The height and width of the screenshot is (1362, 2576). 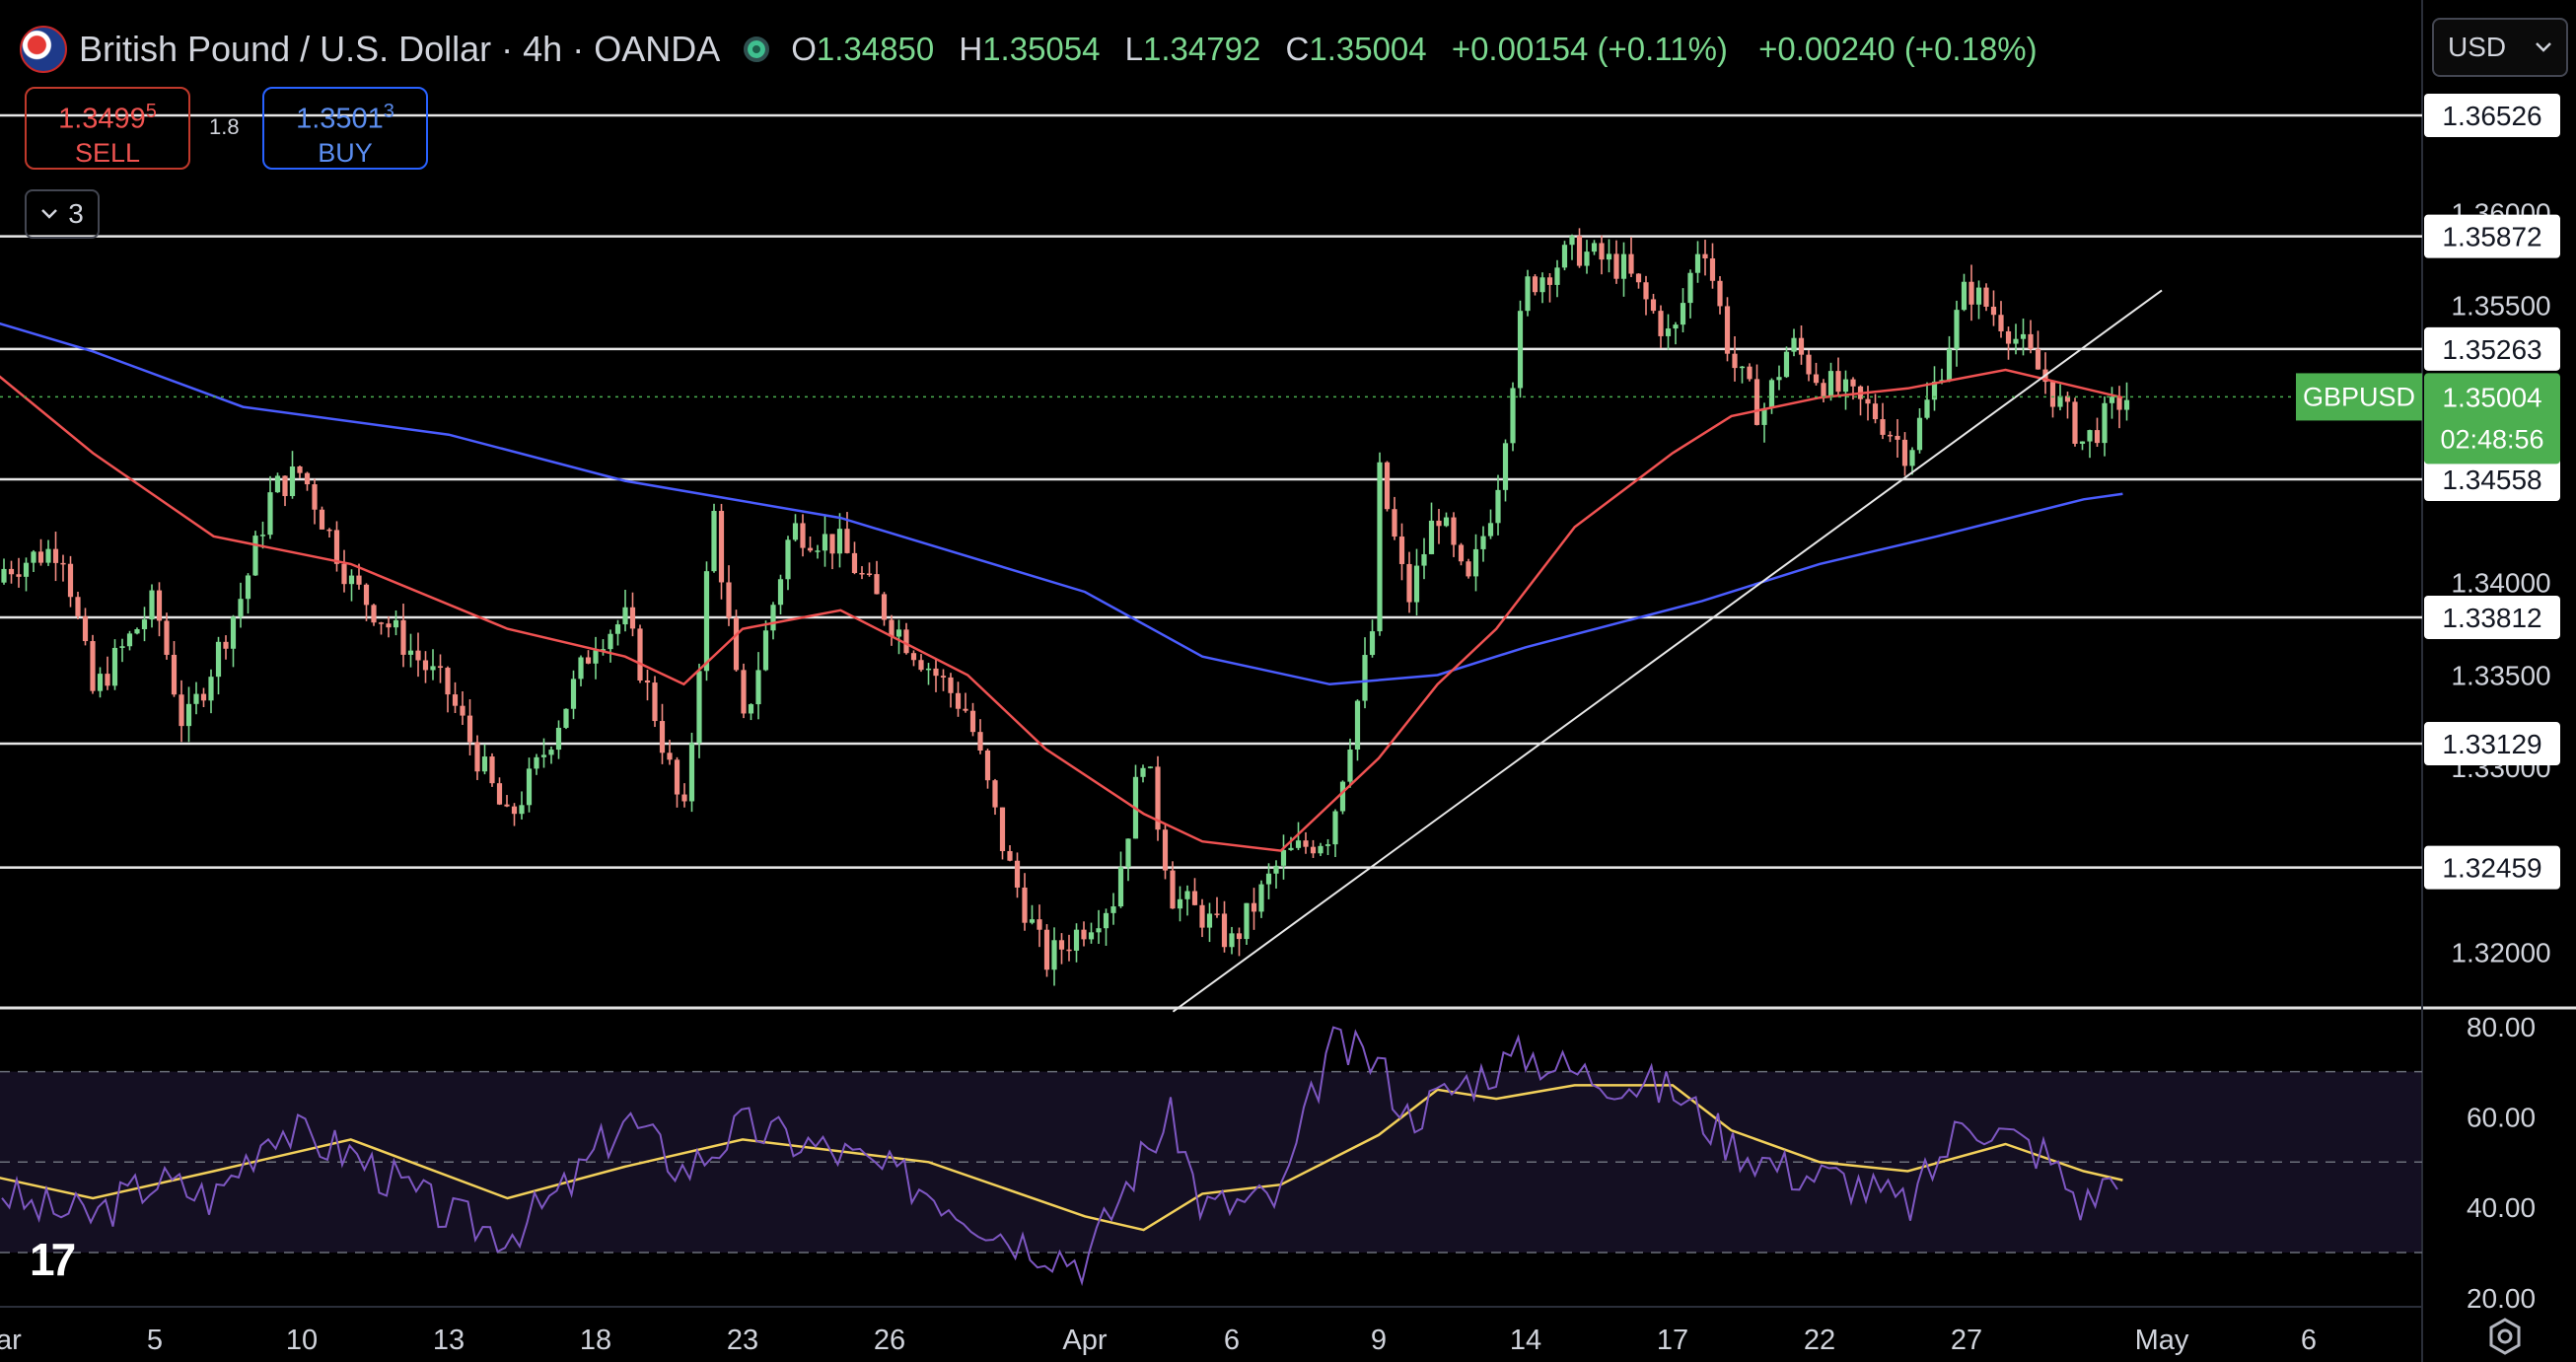 What do you see at coordinates (2501, 1027) in the screenshot?
I see `rsi-tick-label: 80.00` at bounding box center [2501, 1027].